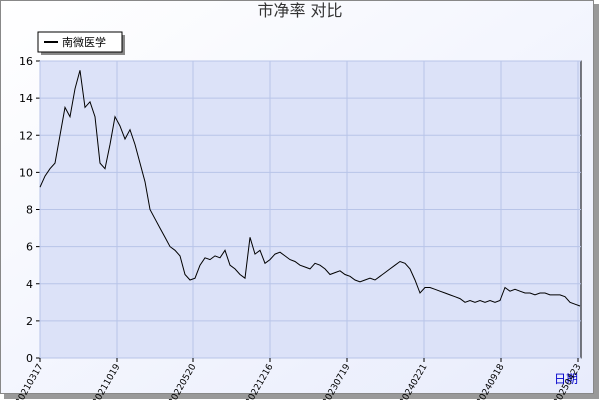 The height and width of the screenshot is (400, 600). I want to click on y-tick-label: 2, so click(29, 321).